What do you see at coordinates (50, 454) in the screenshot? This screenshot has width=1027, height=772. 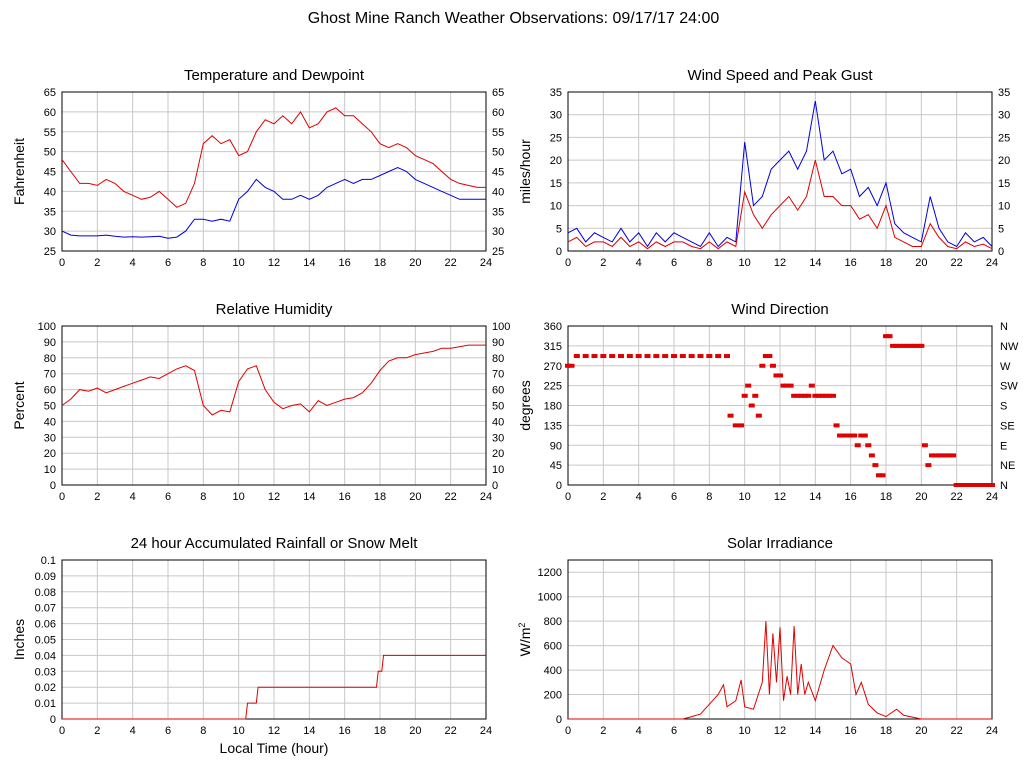 I see `chart-3-ytick-label: 20` at bounding box center [50, 454].